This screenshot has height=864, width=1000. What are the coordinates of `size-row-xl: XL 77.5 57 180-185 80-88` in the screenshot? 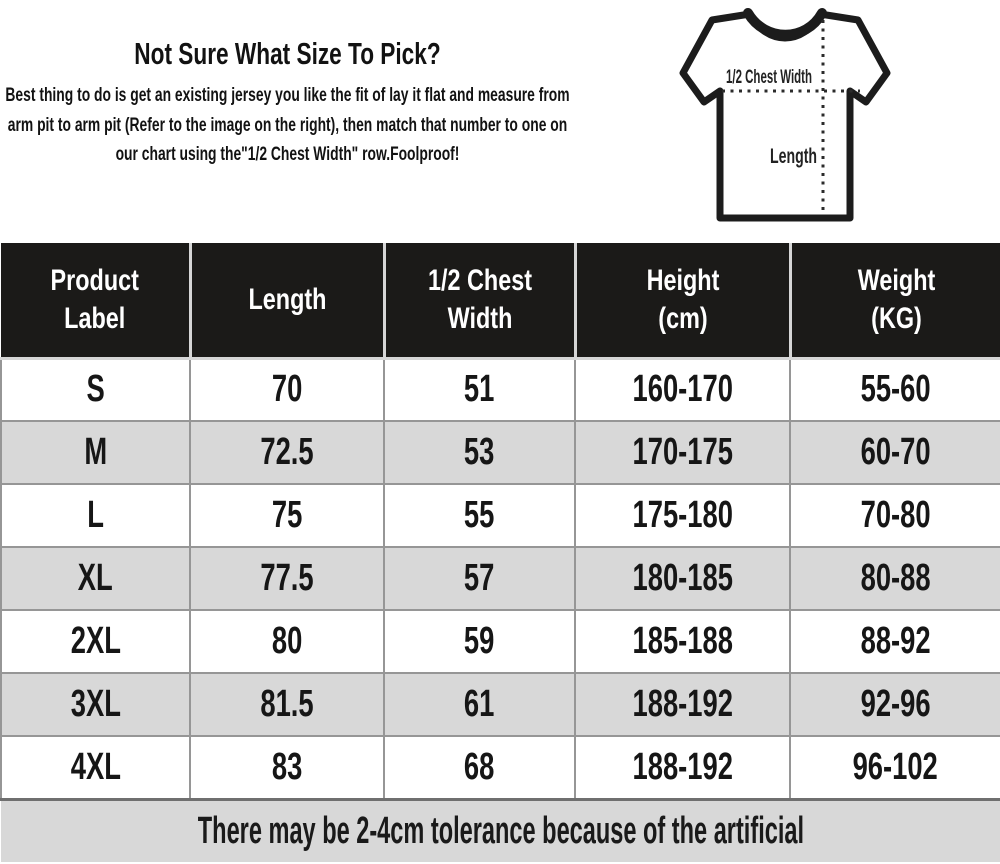 It's located at (500, 578).